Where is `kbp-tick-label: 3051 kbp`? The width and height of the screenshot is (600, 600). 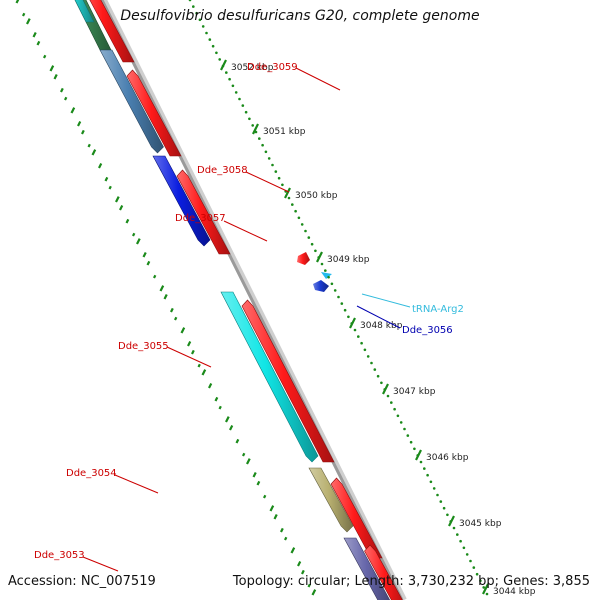 kbp-tick-label: 3051 kbp is located at coordinates (284, 132).